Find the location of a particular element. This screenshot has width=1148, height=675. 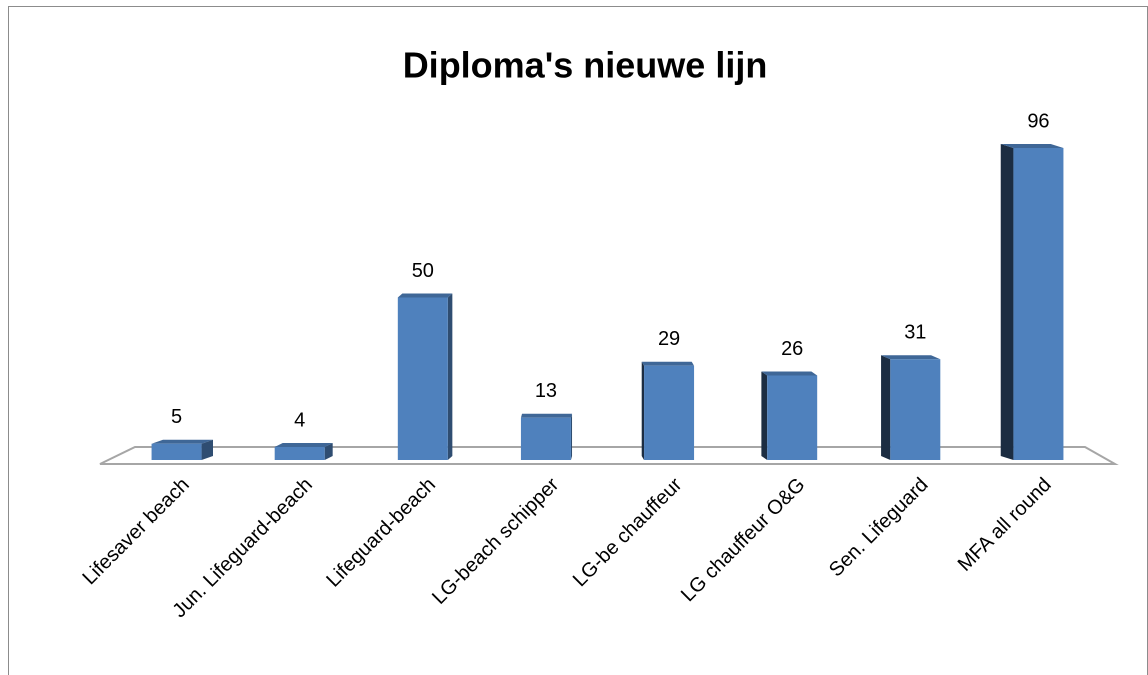

floor is located at coordinates (609, 455).